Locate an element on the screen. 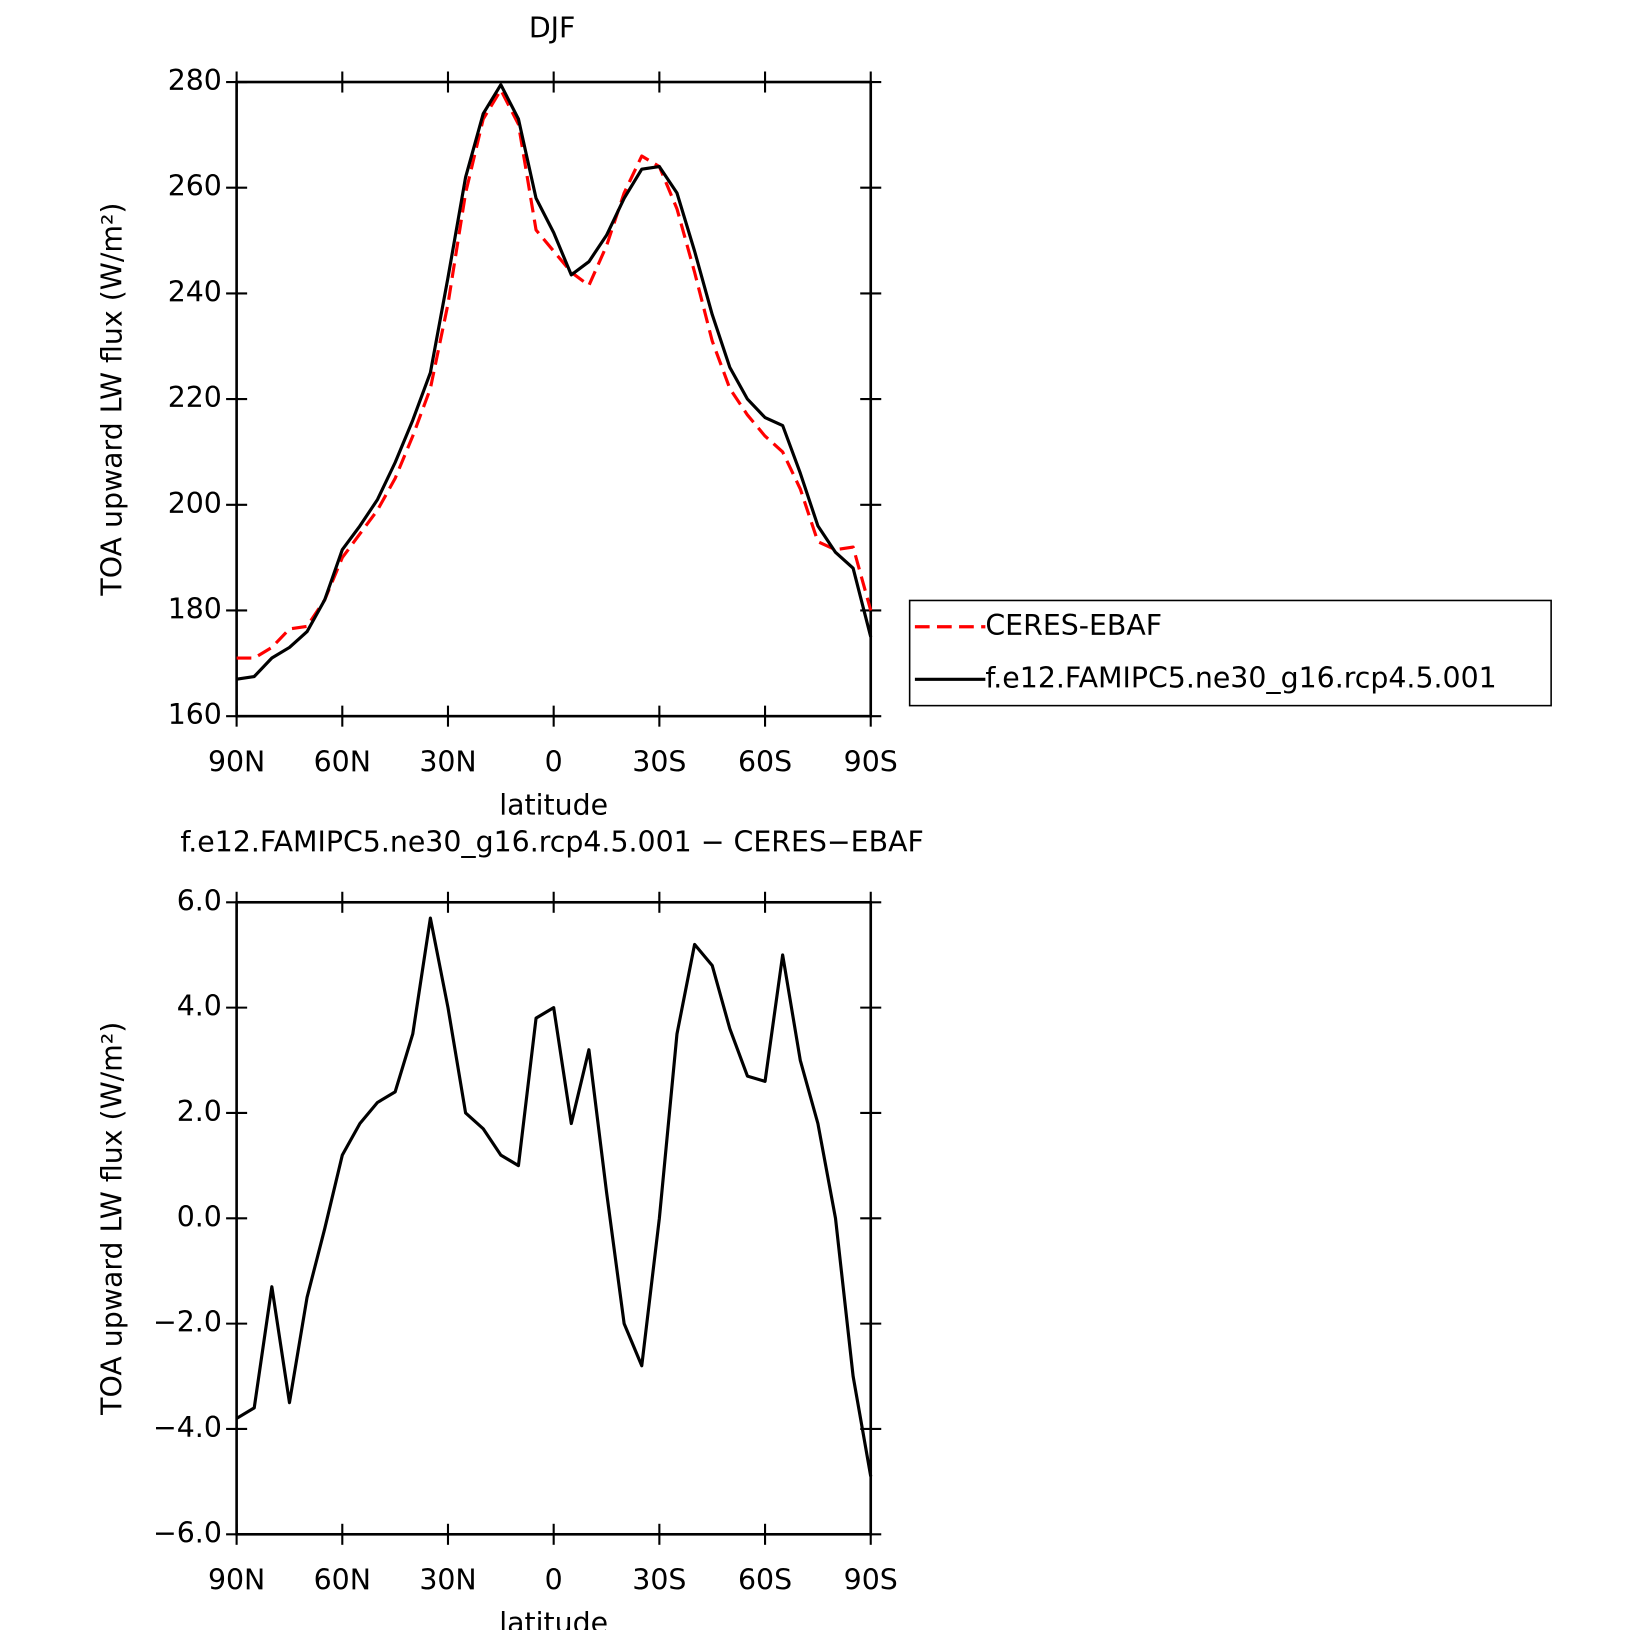 Image resolution: width=1630 pixels, height=1630 pixels. y-tick-label: 4.0 is located at coordinates (199, 1006).